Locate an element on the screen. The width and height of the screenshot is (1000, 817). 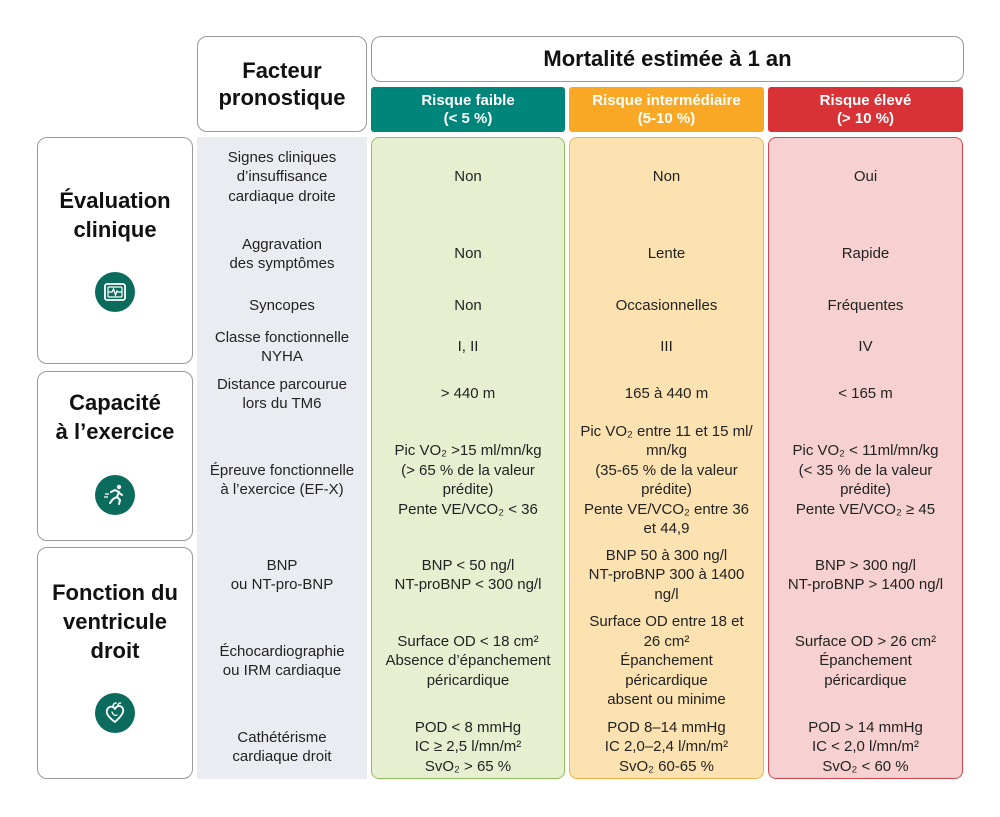
risk-intermediate-label: Risque intermédiaire (5-10 %) is located at coordinates (666, 109).